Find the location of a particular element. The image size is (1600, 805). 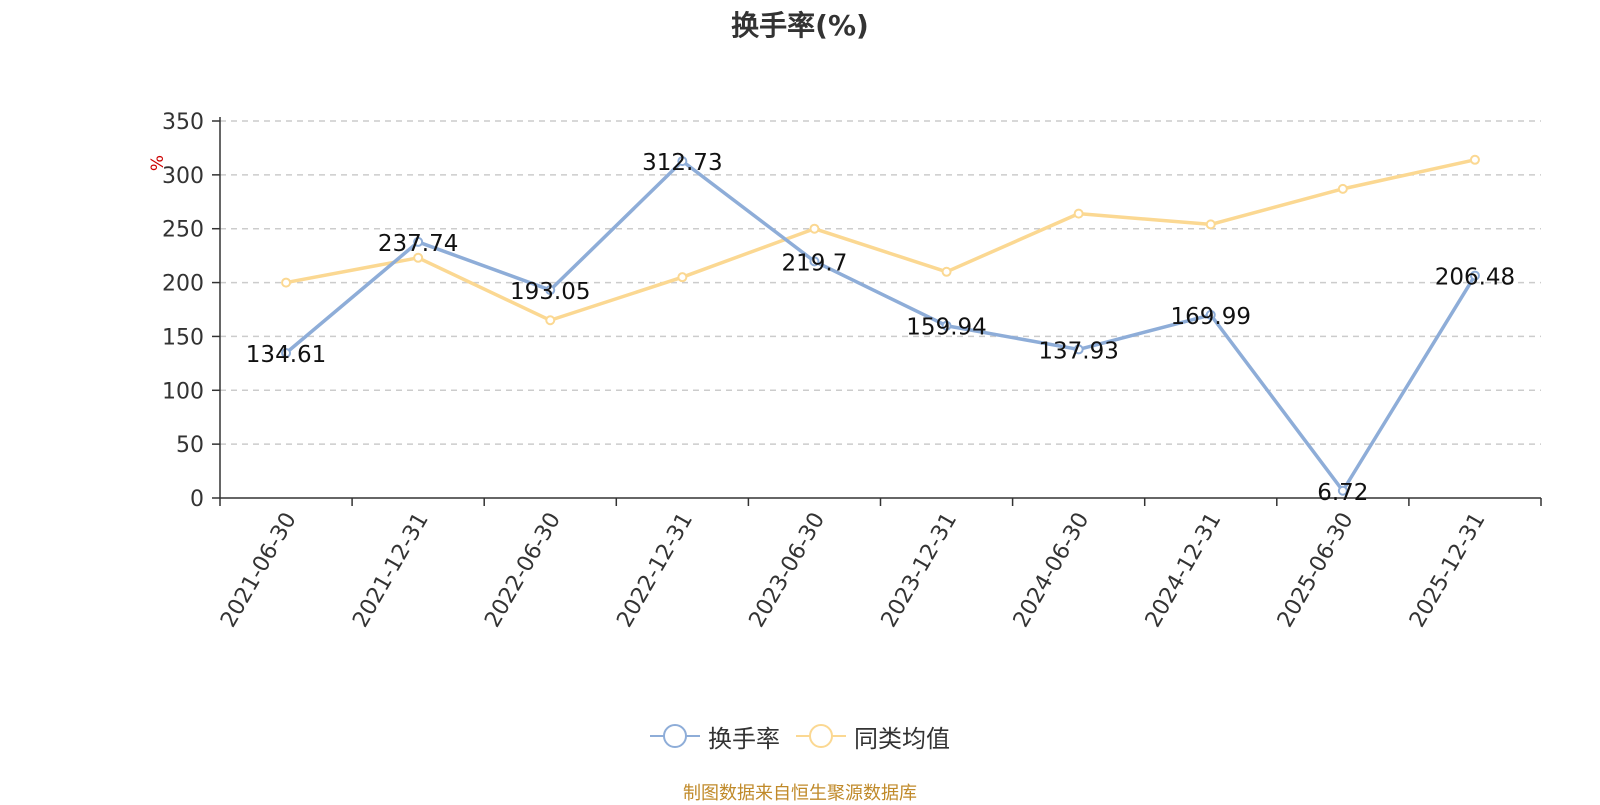

y-tick-label: 100 is located at coordinates (183, 391).